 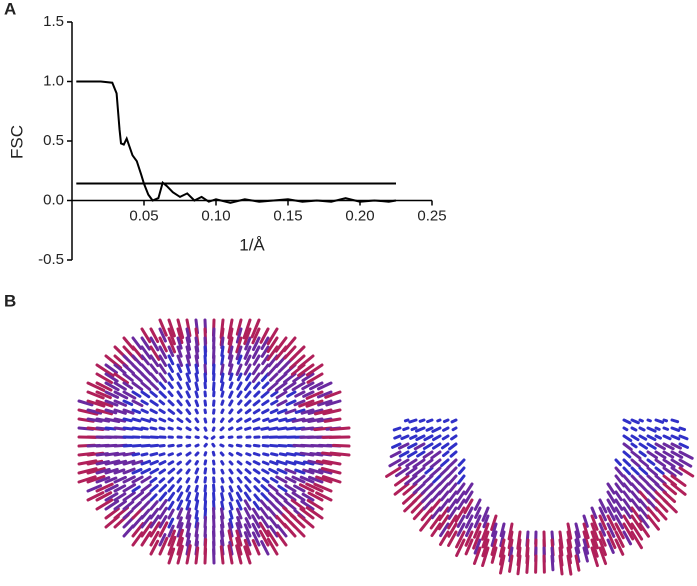 I want to click on y-tick-label: 1.0, so click(x=53, y=80).